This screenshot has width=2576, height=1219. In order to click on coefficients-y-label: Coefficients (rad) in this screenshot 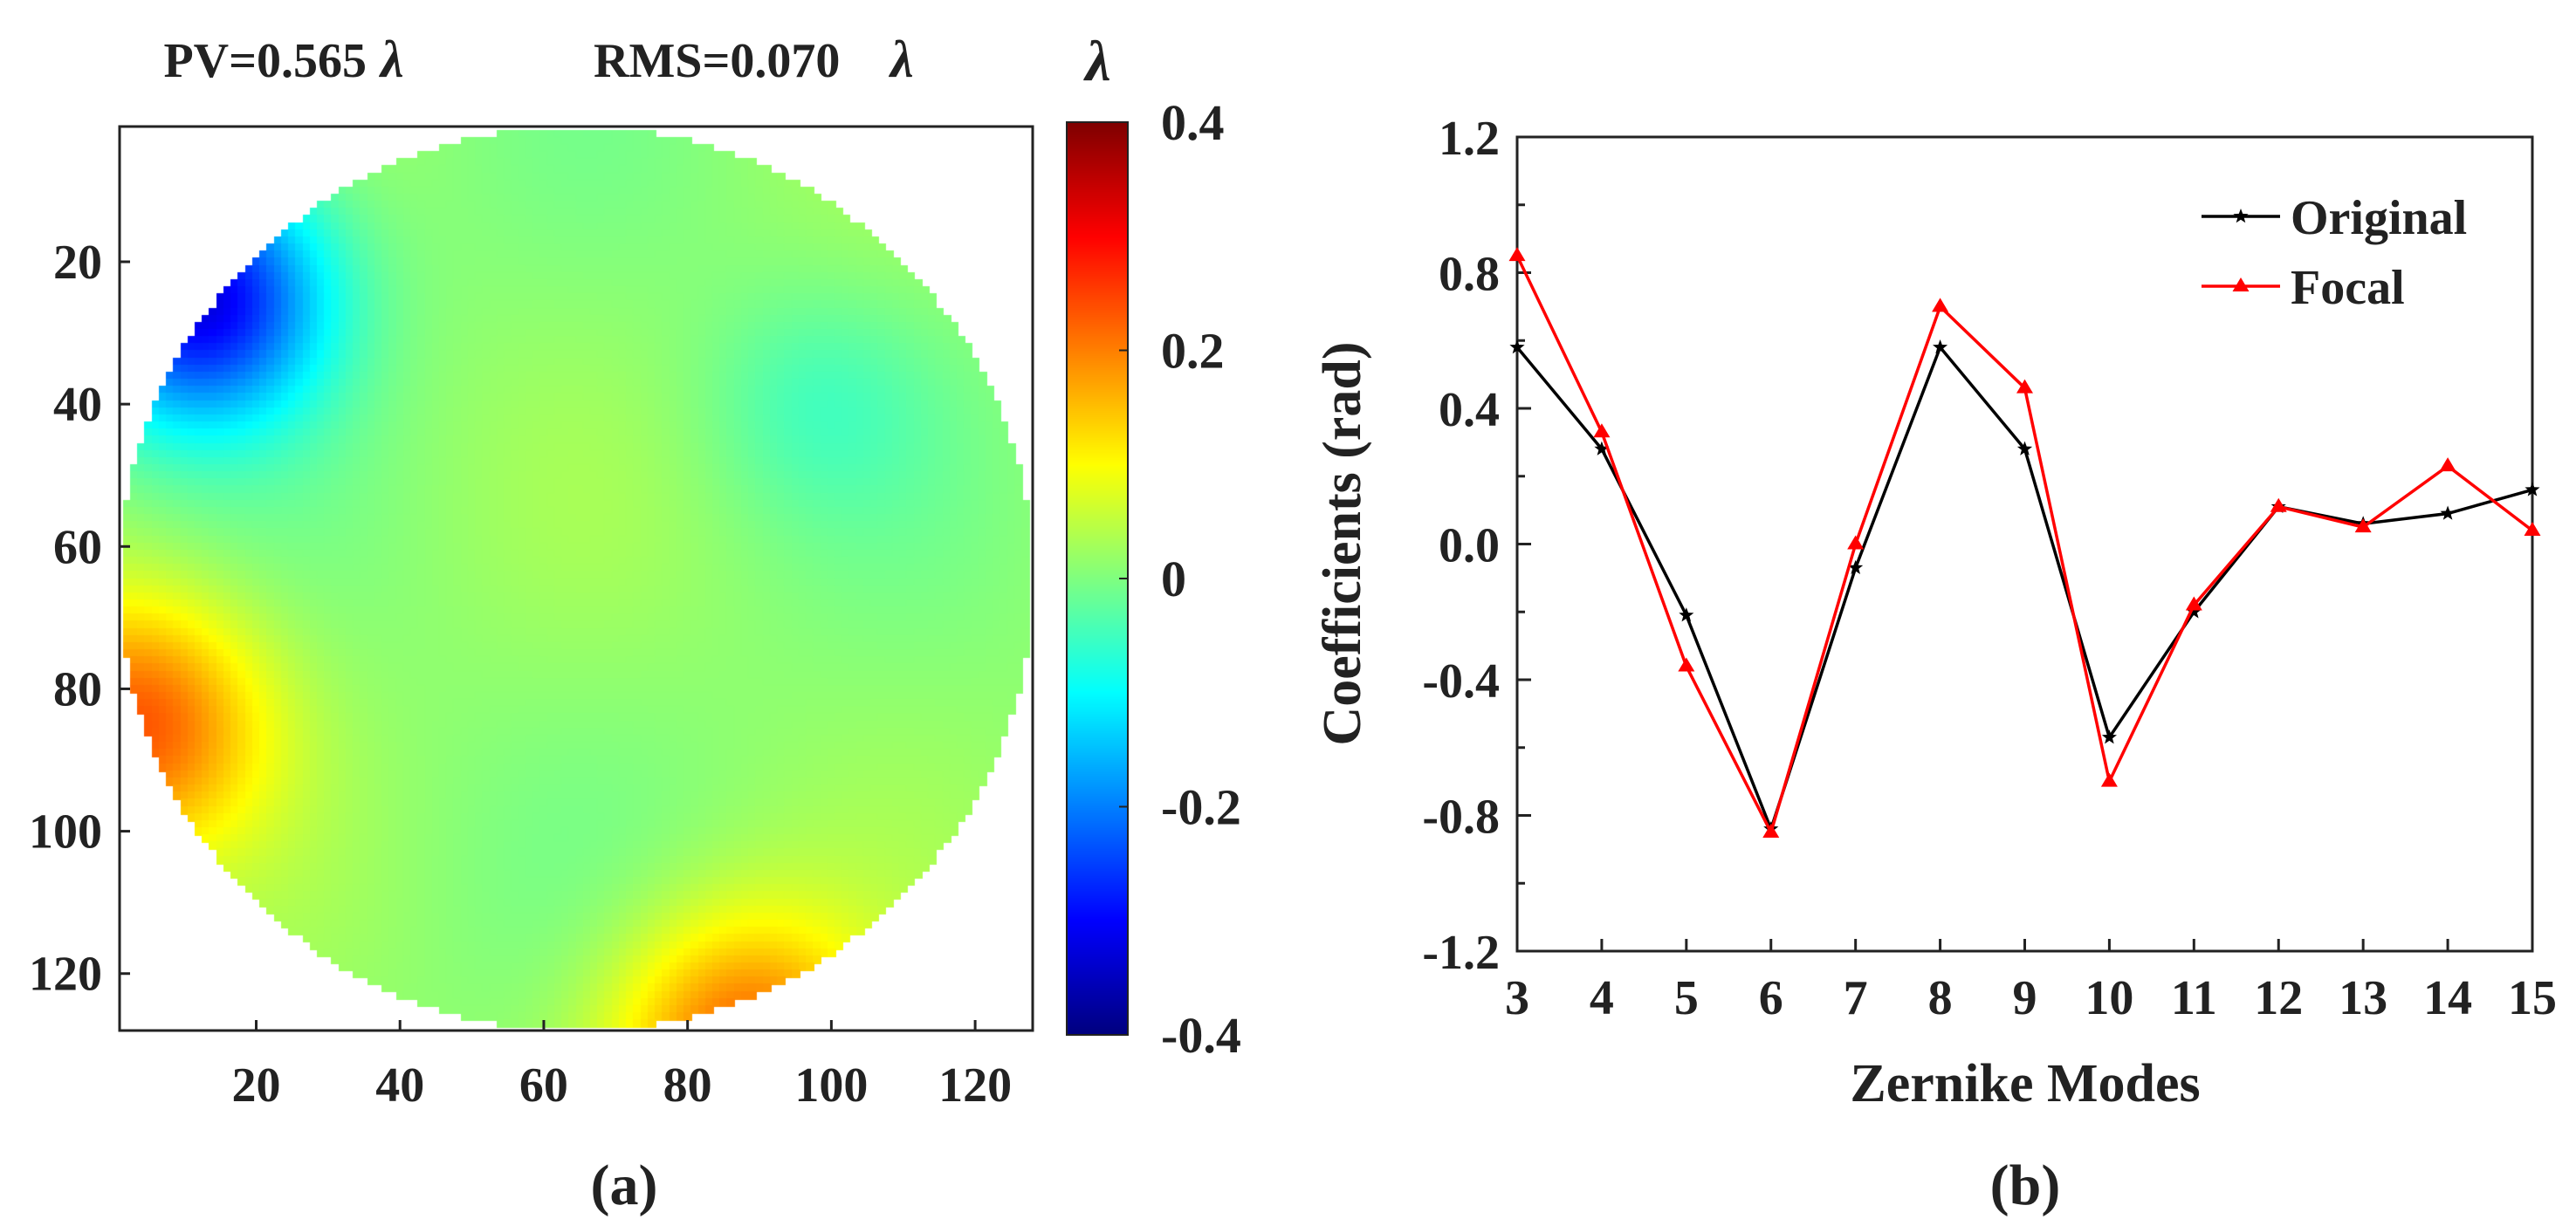, I will do `click(1342, 543)`.